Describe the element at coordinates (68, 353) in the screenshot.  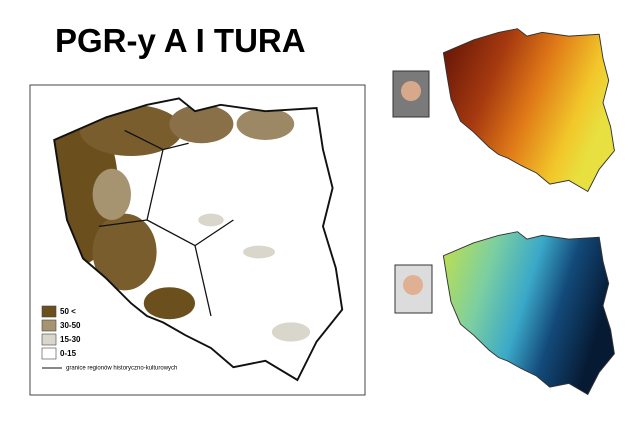
I see `legend-label: 0-15` at that location.